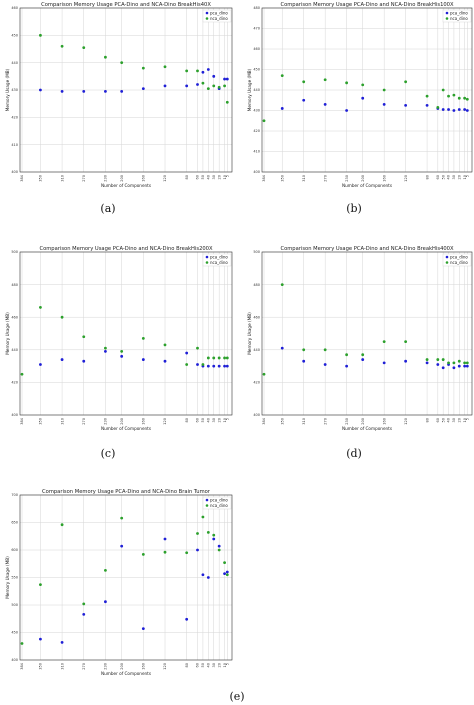 The height and width of the screenshot is (705, 474). What do you see at coordinates (354, 208) in the screenshot?
I see `figure-caption: (b)` at bounding box center [354, 208].